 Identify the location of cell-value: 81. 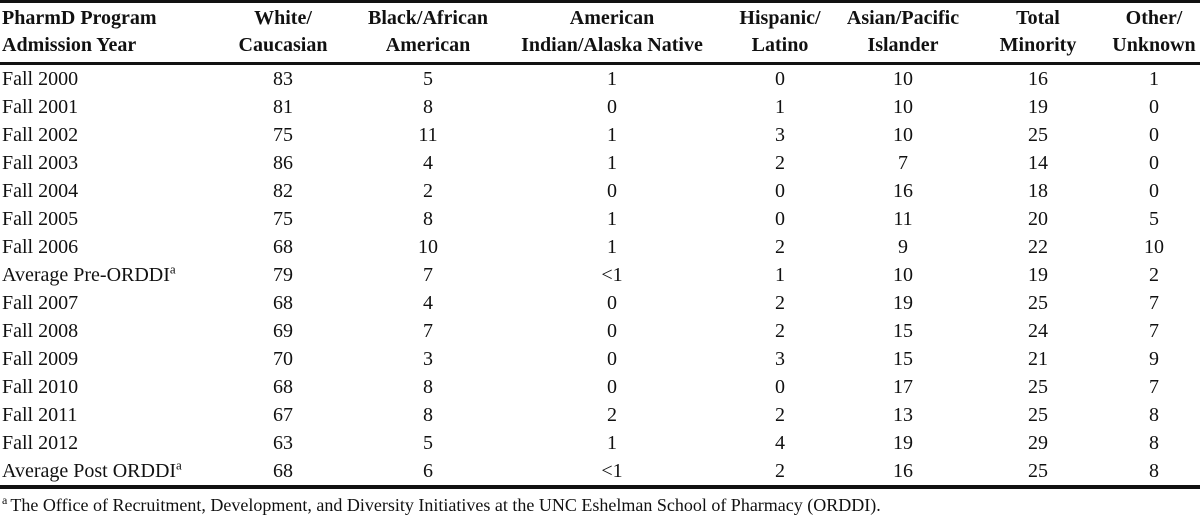
(283, 107).